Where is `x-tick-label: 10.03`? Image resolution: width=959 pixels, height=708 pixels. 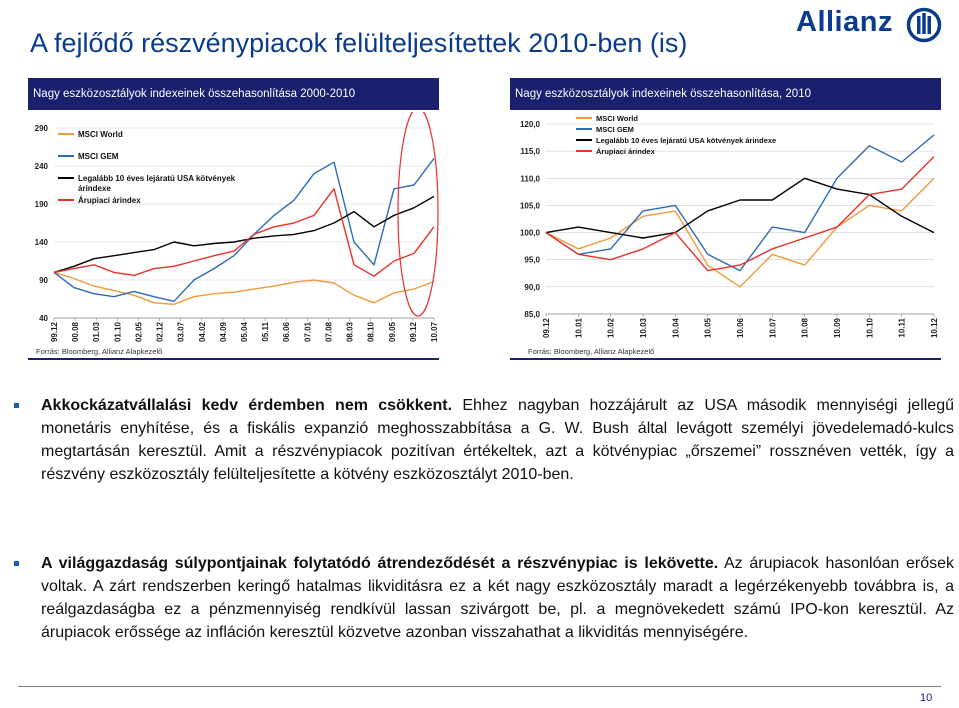
x-tick-label: 10.03 is located at coordinates (643, 327).